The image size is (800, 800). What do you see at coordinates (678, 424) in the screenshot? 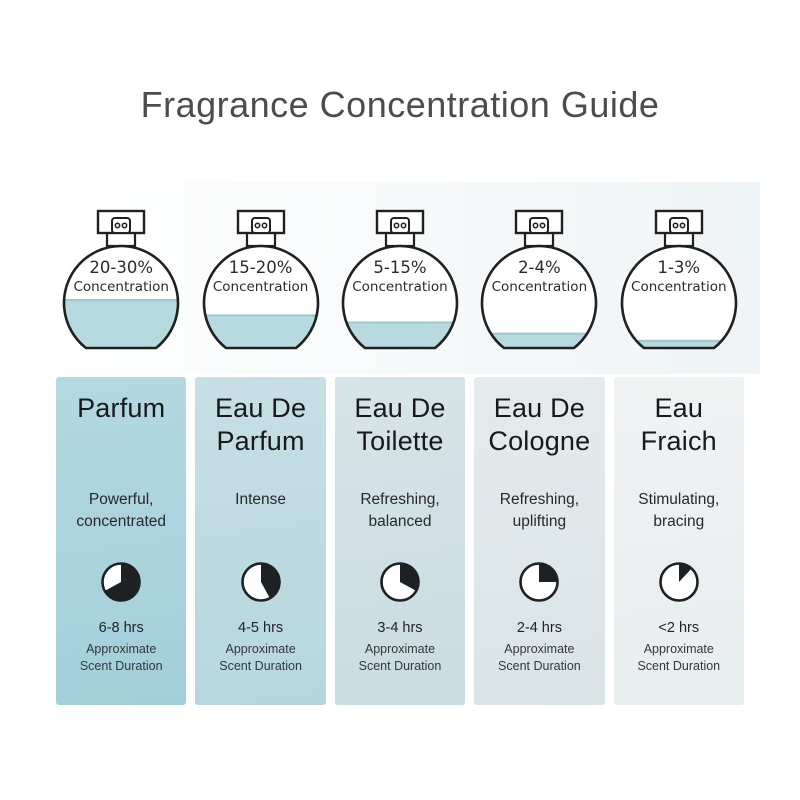
I see `fragrance-name: Eau Fraich` at bounding box center [678, 424].